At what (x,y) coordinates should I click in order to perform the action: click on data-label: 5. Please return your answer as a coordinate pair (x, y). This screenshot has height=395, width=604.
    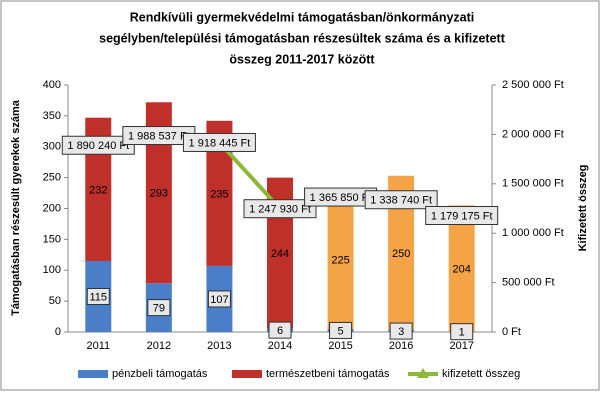
    Looking at the image, I should click on (341, 331).